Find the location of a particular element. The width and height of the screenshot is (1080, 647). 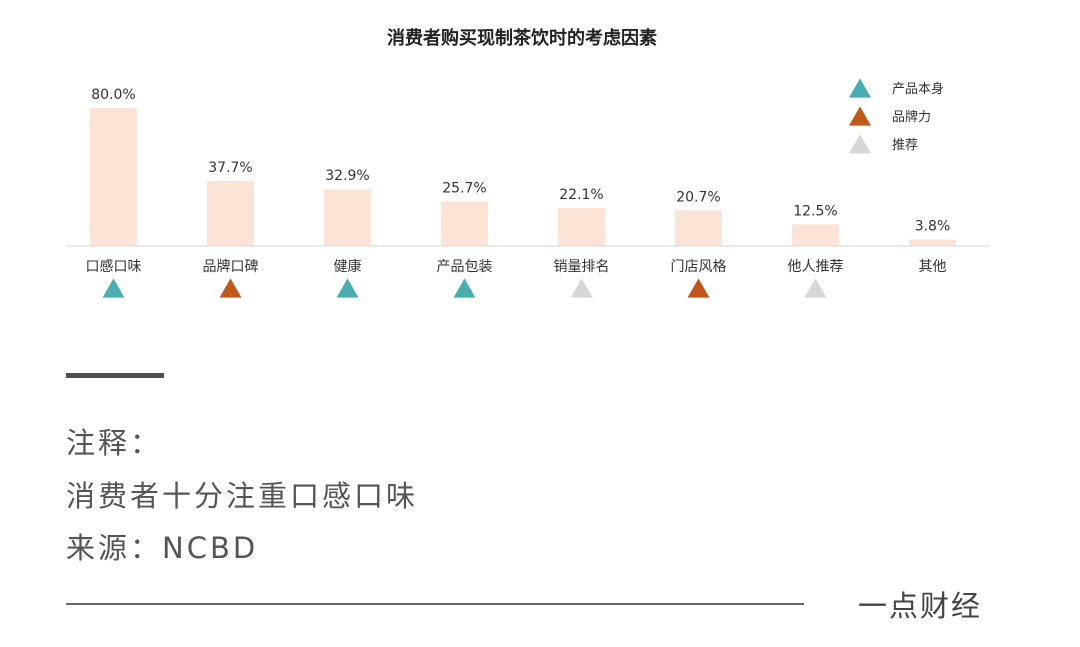

value-label: 32.9% is located at coordinates (347, 176).